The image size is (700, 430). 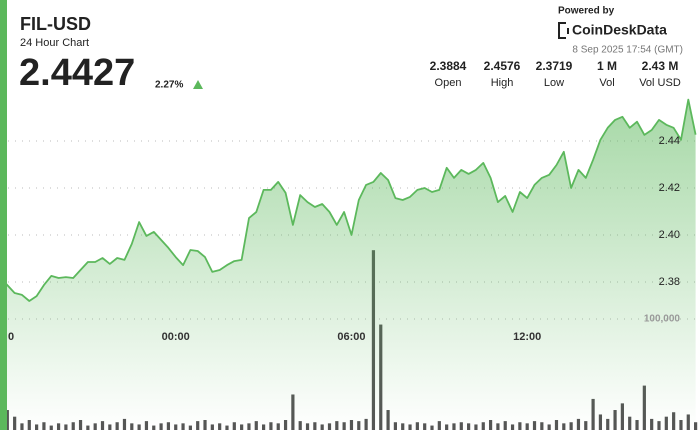 I want to click on stat-value: 2.3884, so click(x=448, y=66).